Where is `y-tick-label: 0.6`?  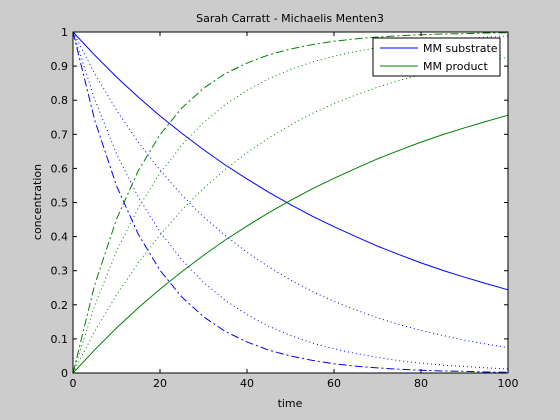
y-tick-label: 0.6 is located at coordinates (60, 168).